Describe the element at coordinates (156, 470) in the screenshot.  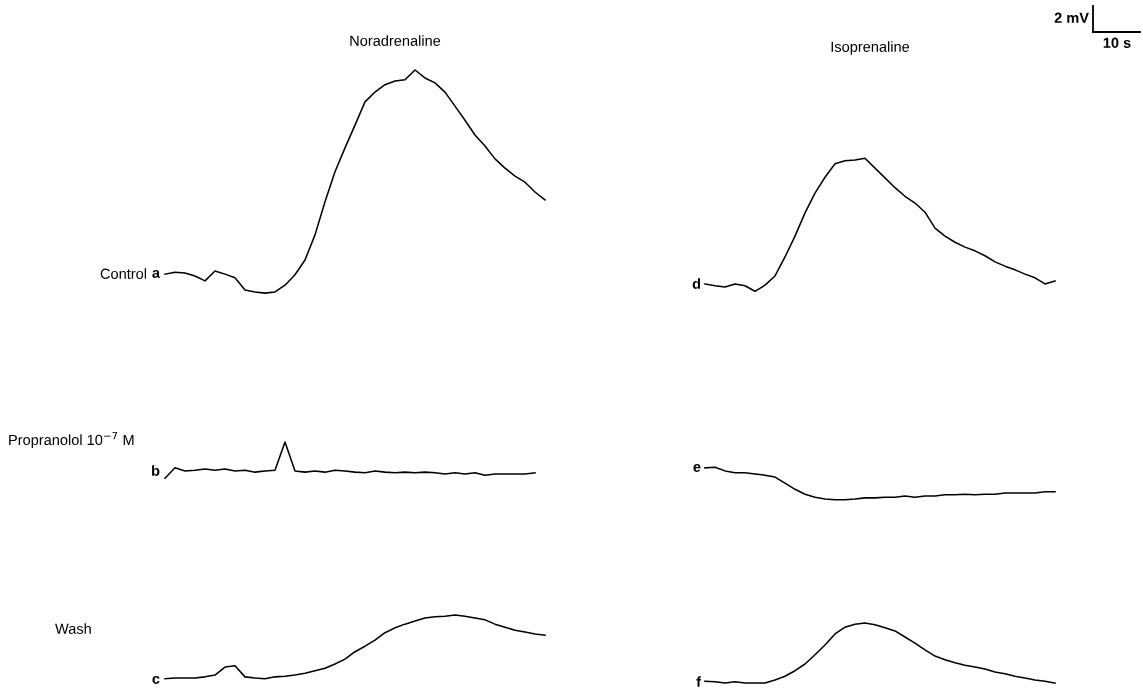
I see `text: b` at that location.